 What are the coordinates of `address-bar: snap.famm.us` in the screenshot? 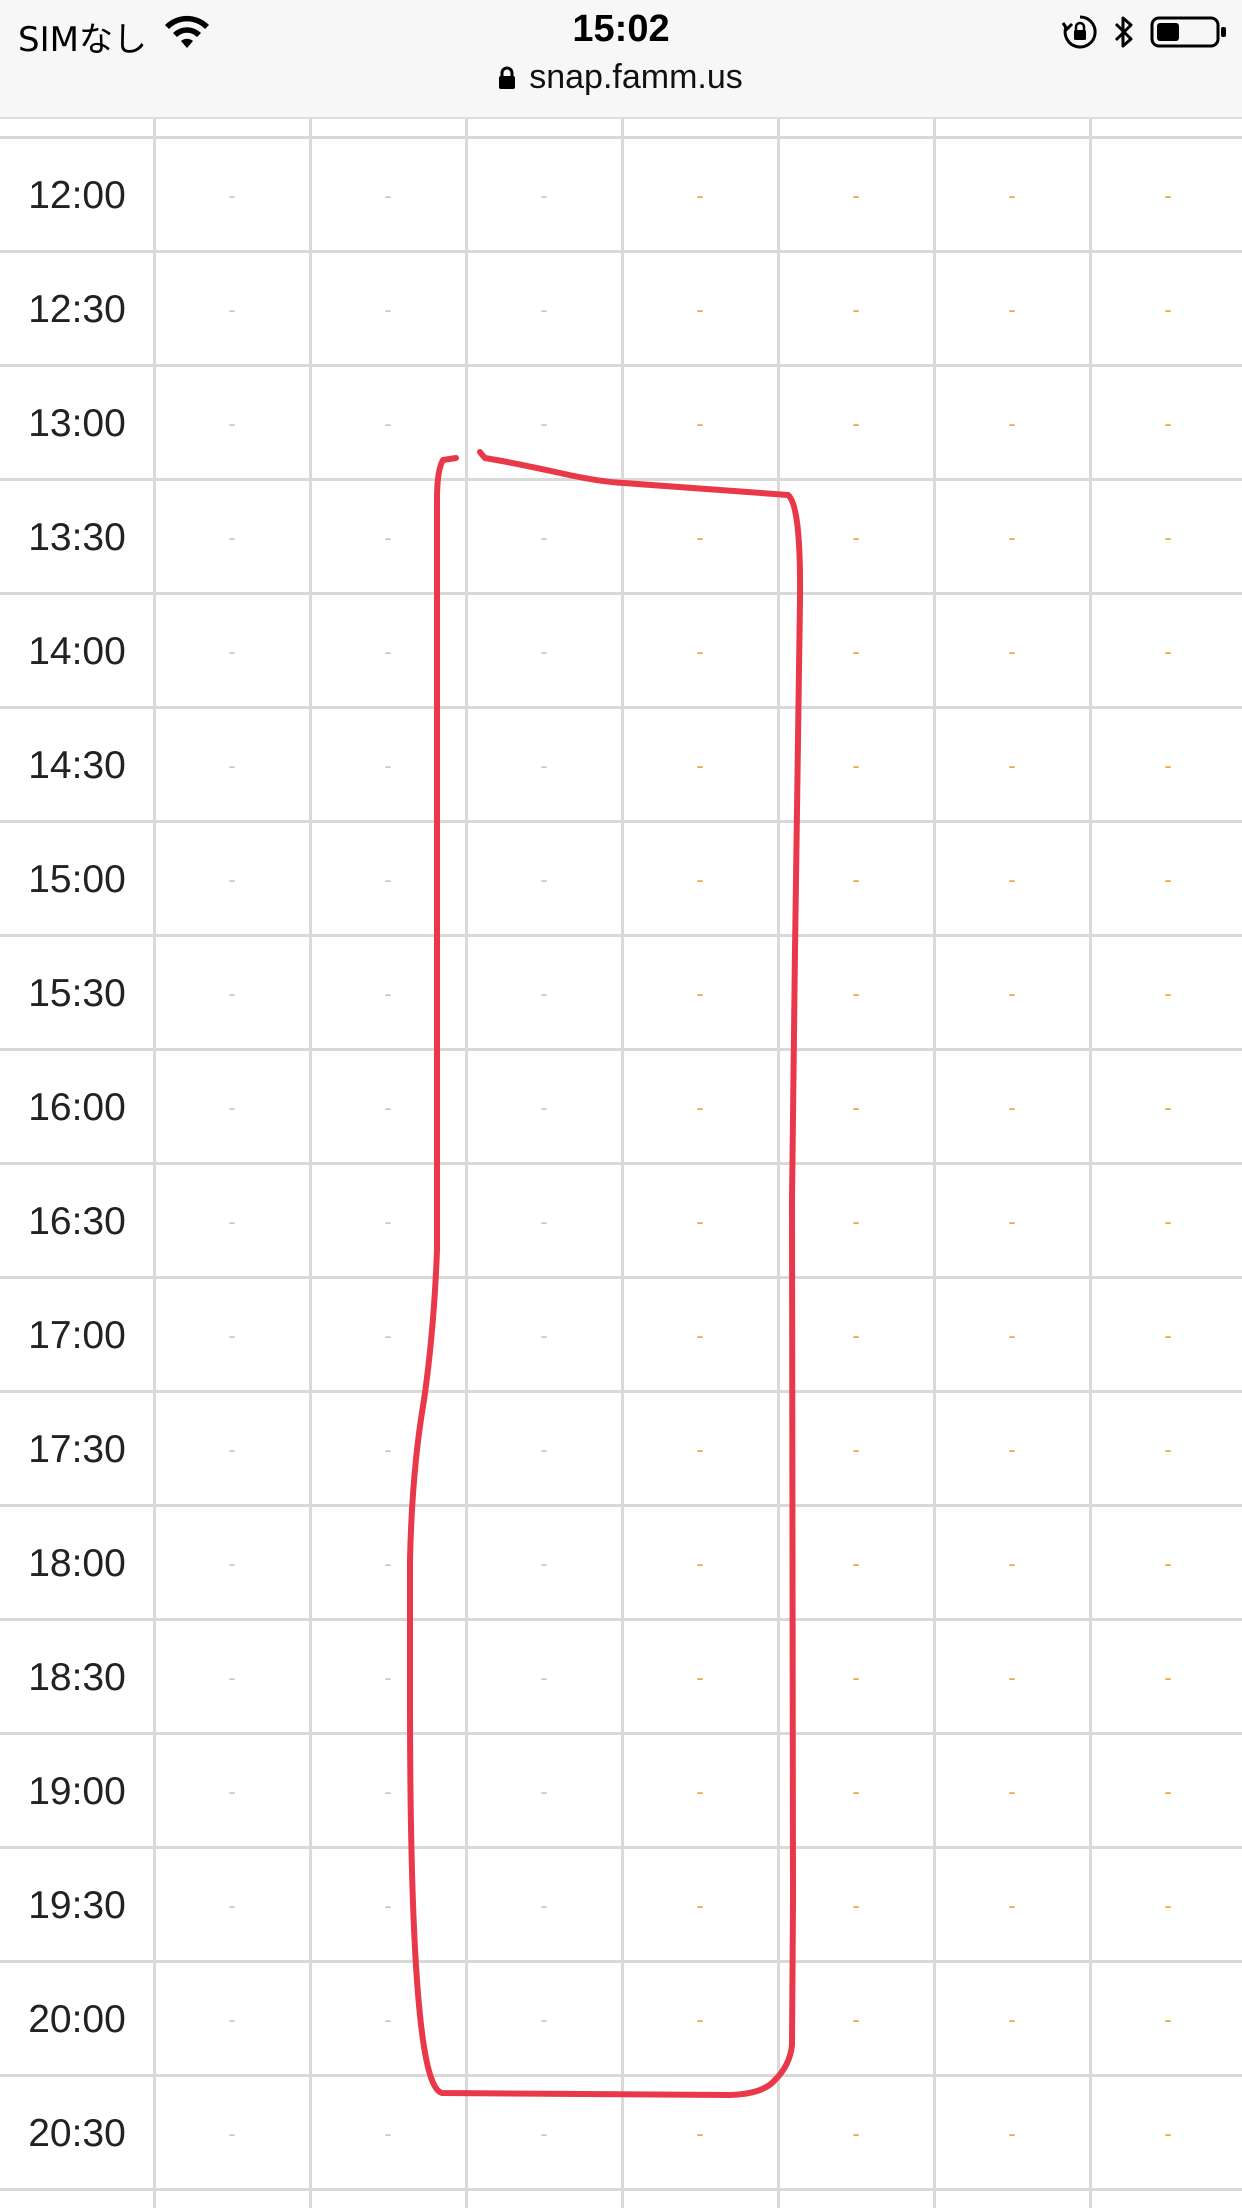 It's located at (621, 77).